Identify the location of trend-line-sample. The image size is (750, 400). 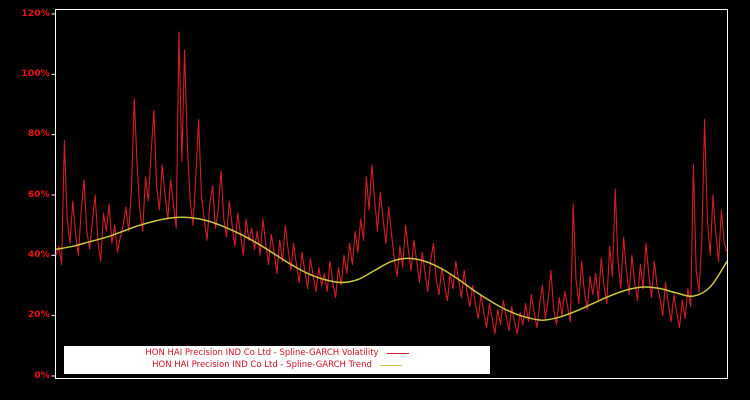
(390, 365).